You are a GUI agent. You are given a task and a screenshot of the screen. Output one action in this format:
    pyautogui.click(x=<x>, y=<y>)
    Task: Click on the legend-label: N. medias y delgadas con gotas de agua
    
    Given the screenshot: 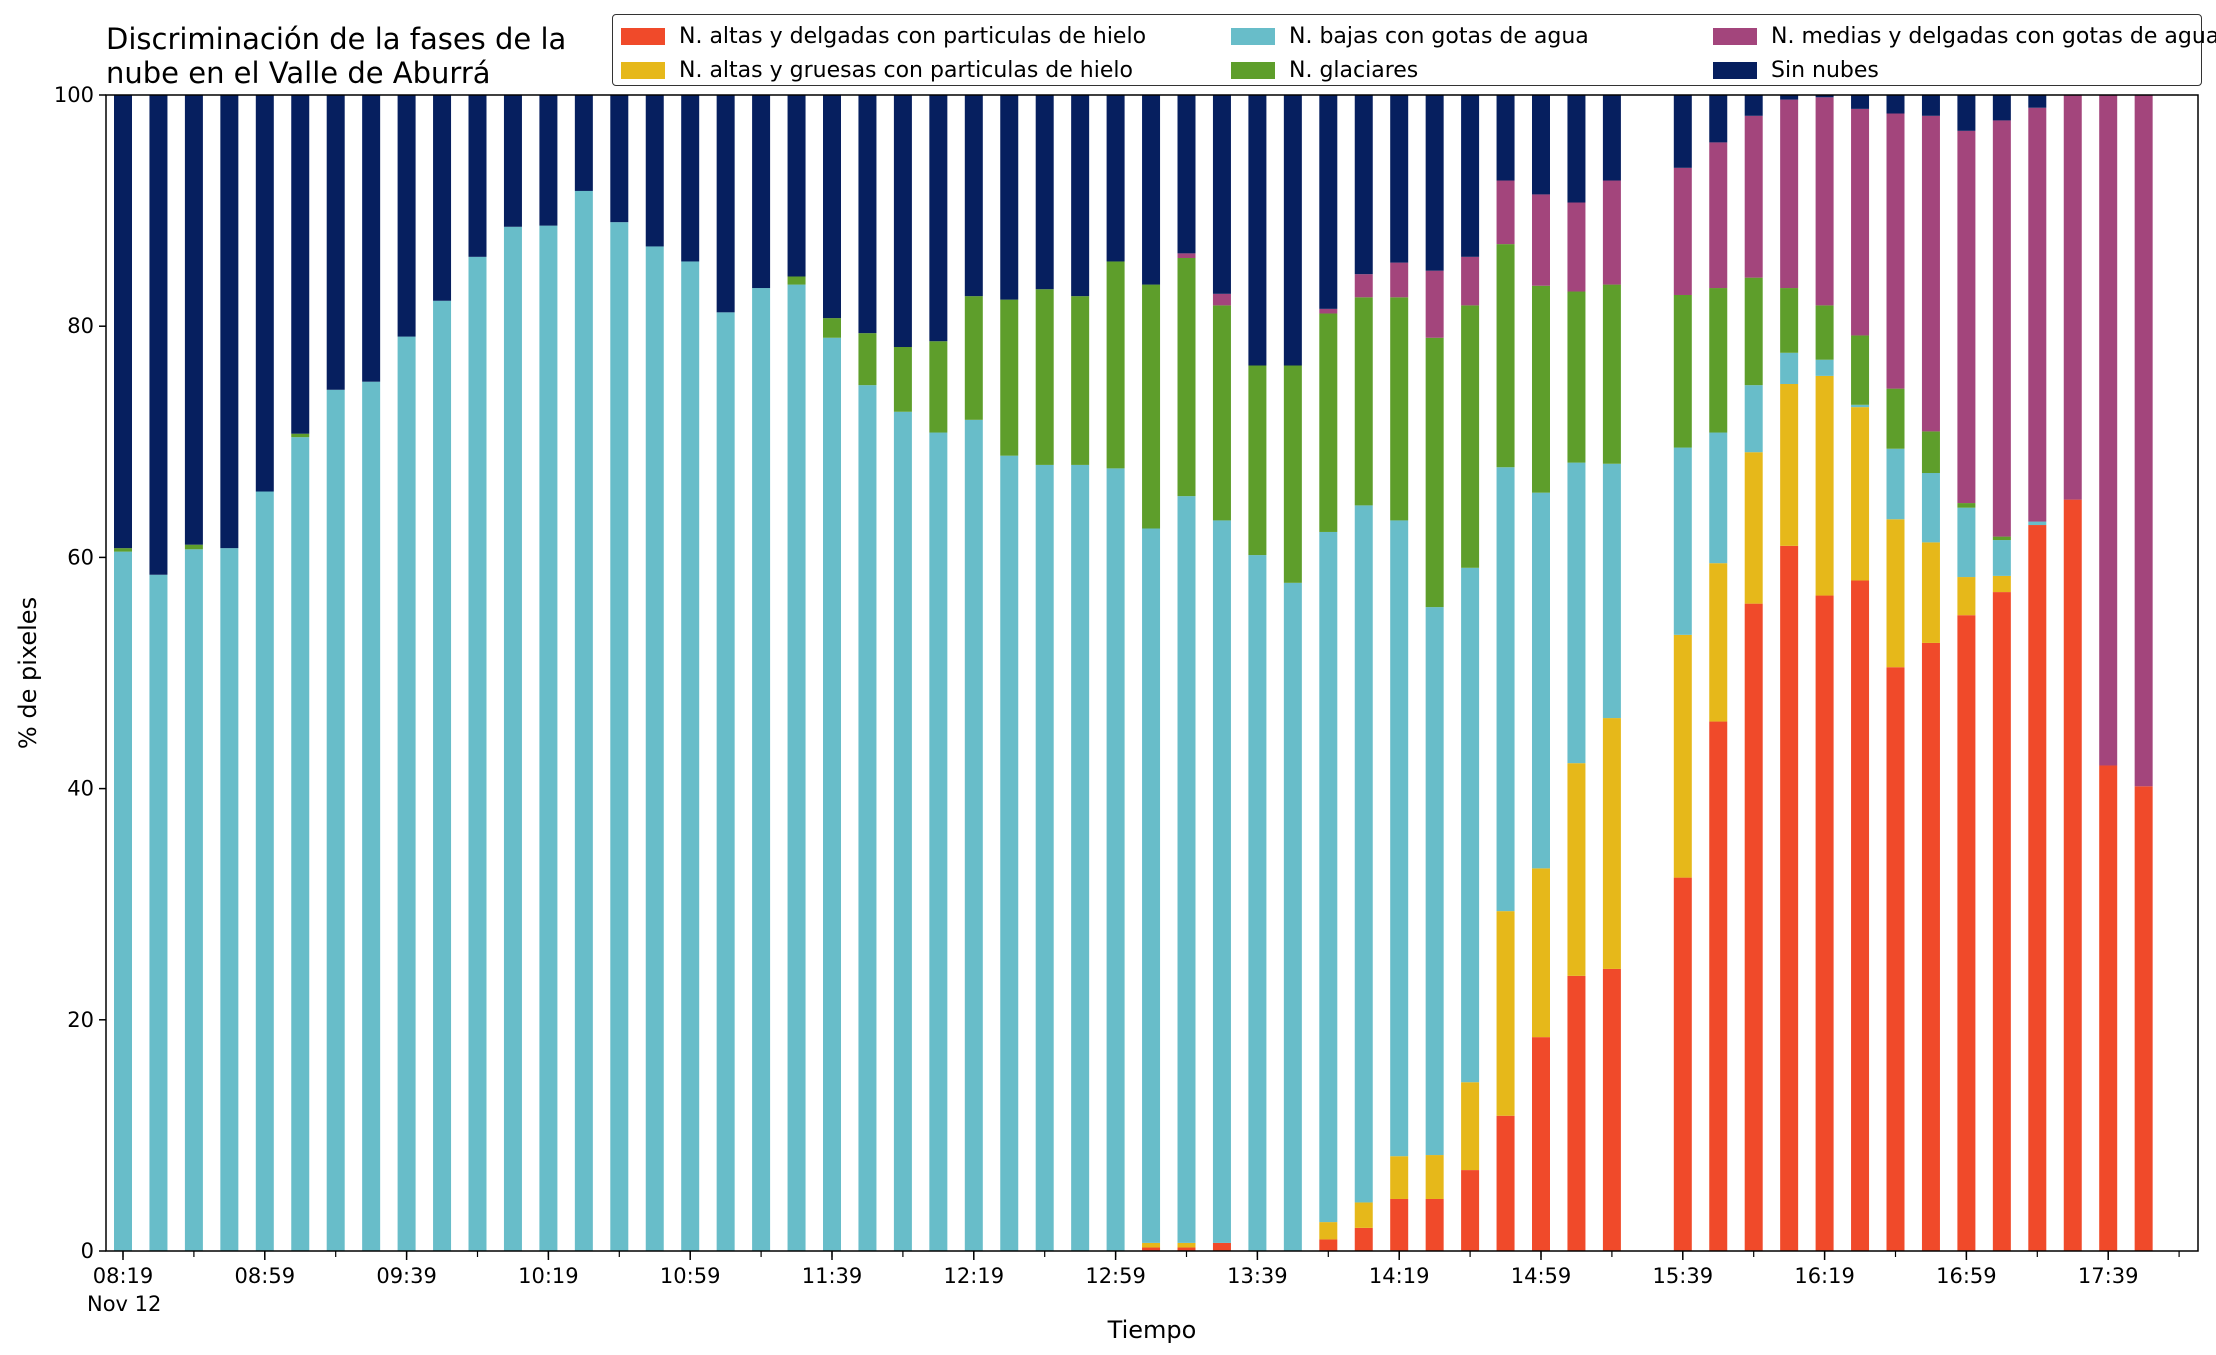 What is the action you would take?
    pyautogui.click(x=1993, y=36)
    